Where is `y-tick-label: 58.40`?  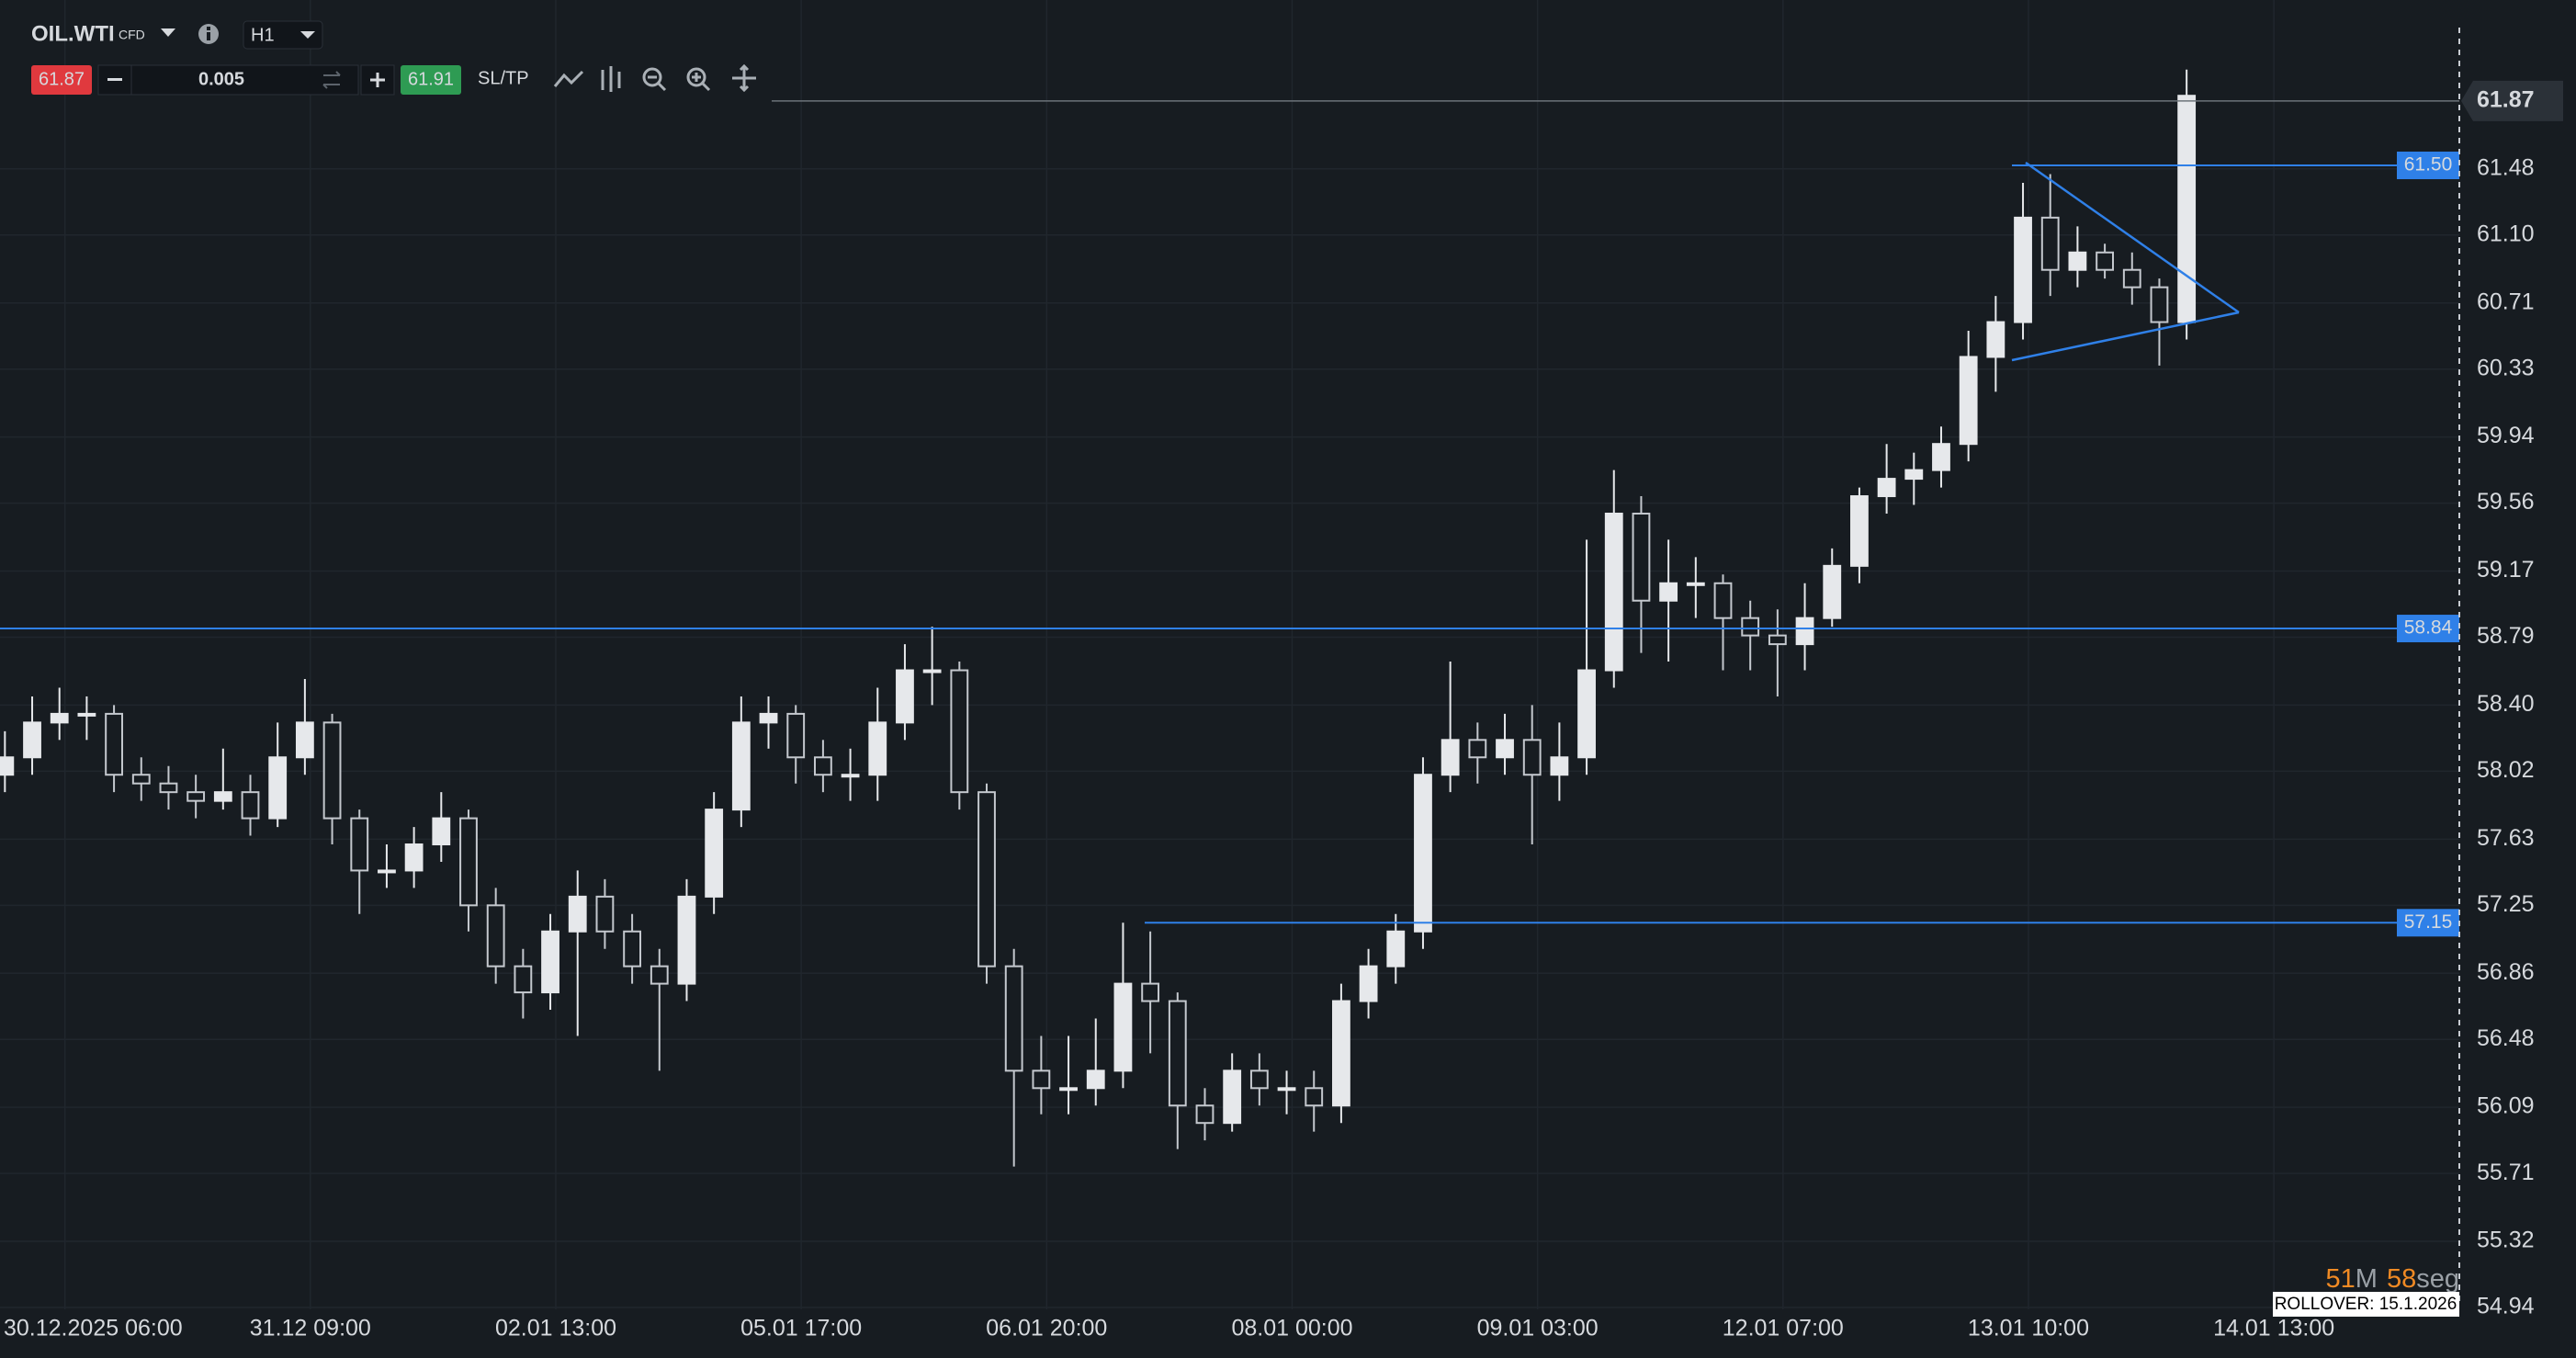 y-tick-label: 58.40 is located at coordinates (2506, 704).